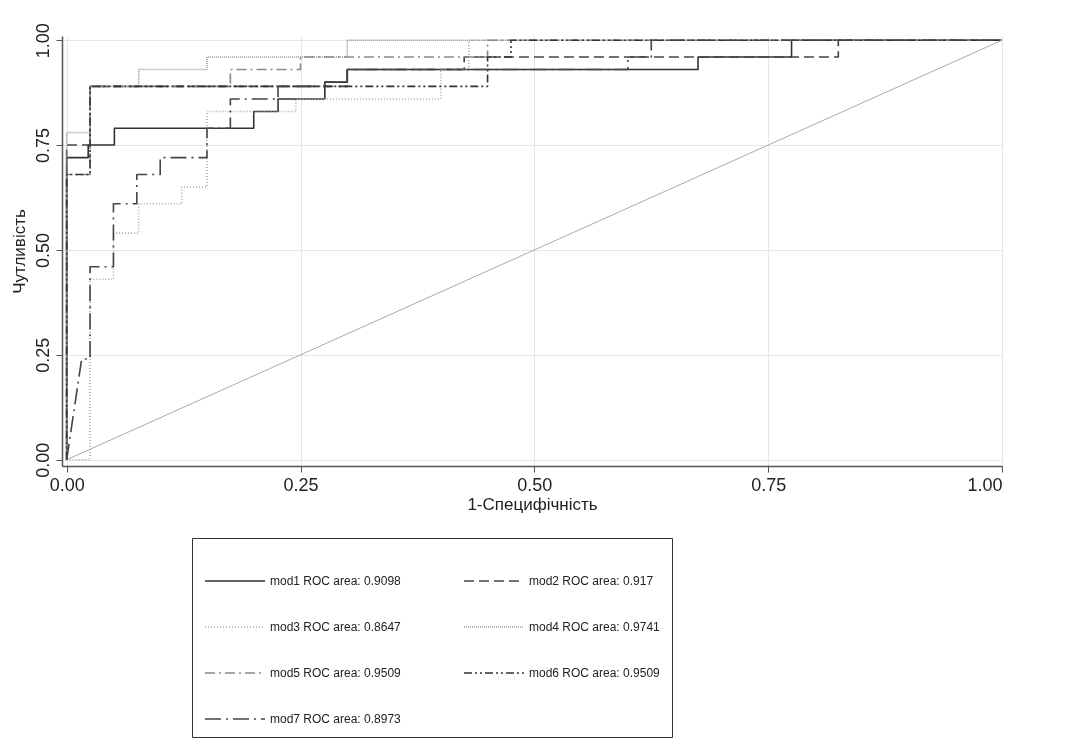  What do you see at coordinates (985, 484) in the screenshot?
I see `x-tick-label: 1.00` at bounding box center [985, 484].